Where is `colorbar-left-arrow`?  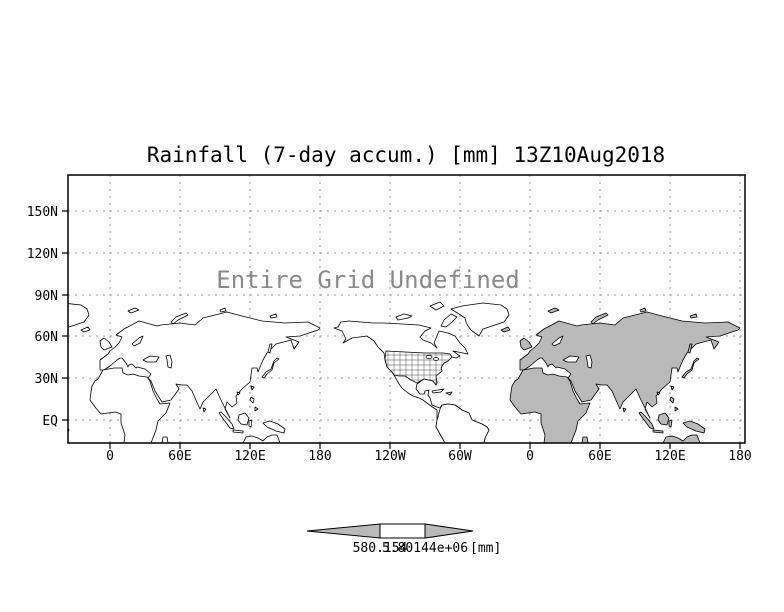 colorbar-left-arrow is located at coordinates (343, 531).